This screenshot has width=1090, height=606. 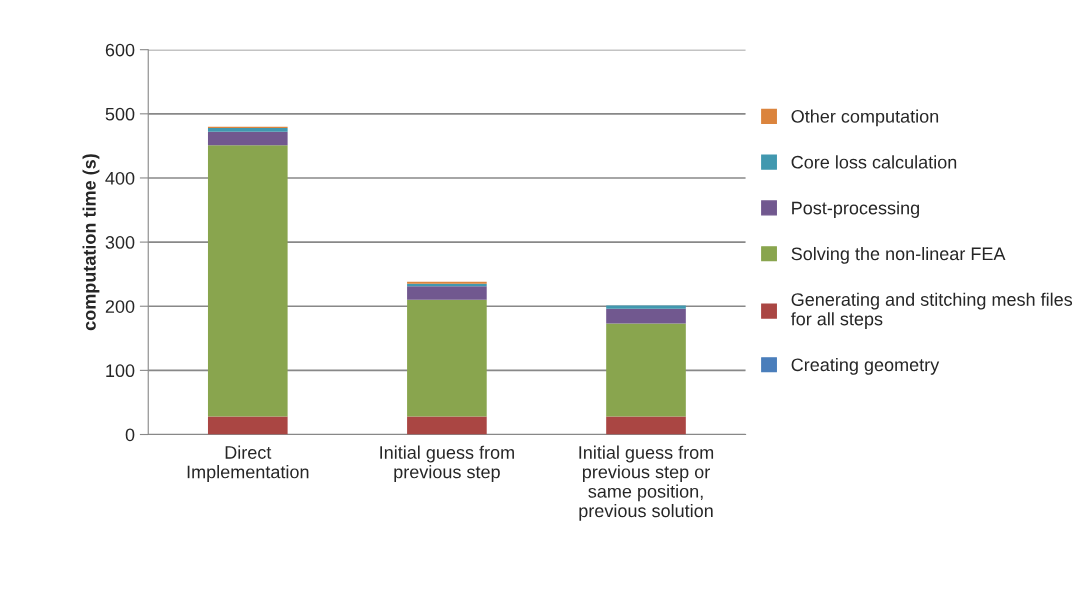 What do you see at coordinates (120, 371) in the screenshot?
I see `y-tick-label: 100` at bounding box center [120, 371].